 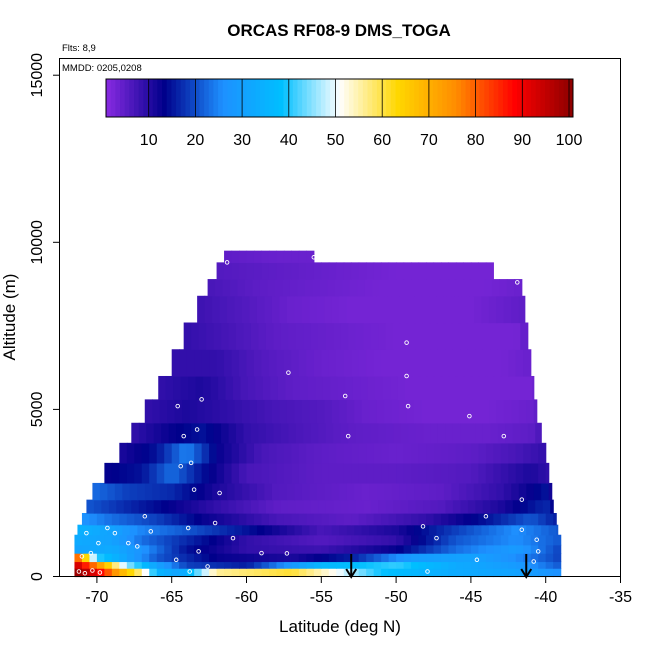 I want to click on sample-point, so click(x=191, y=463).